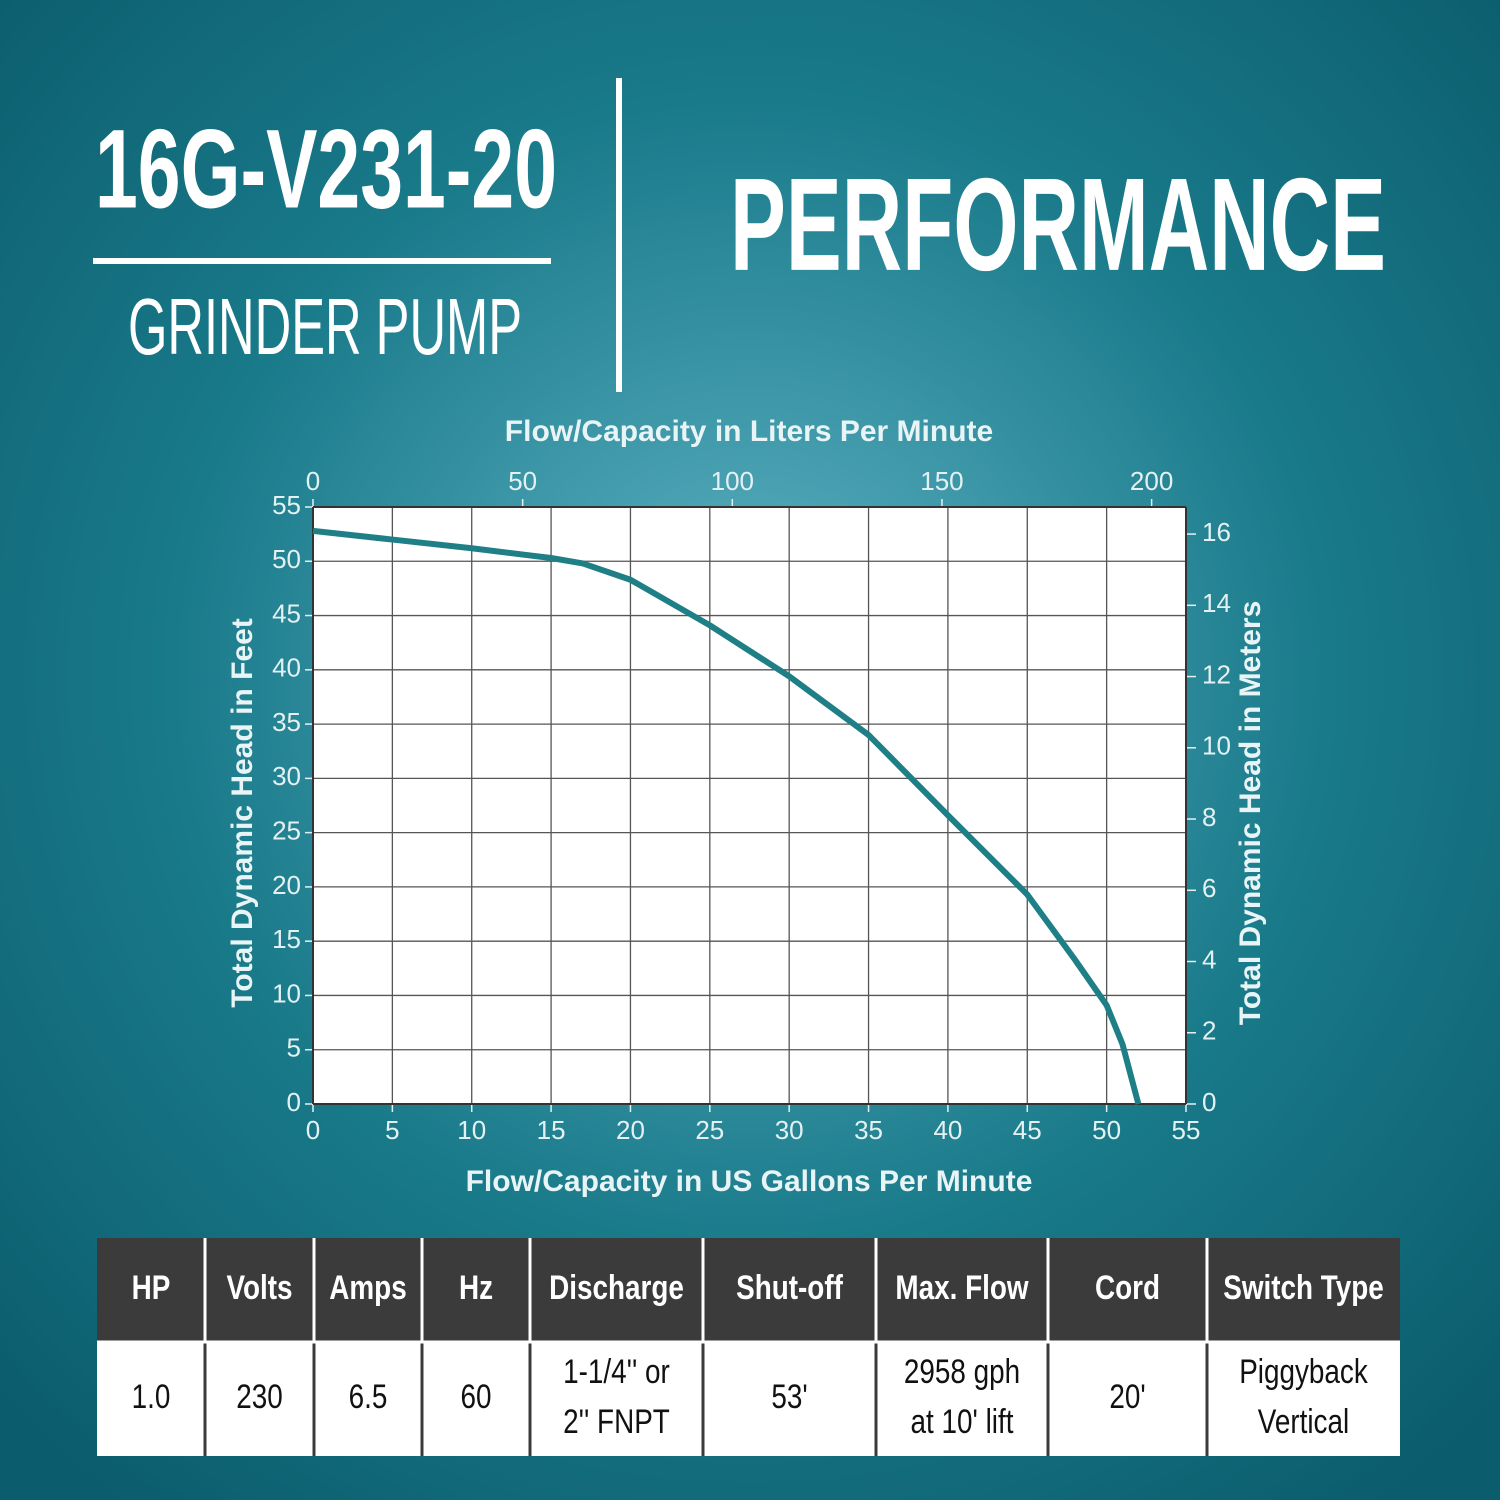 The height and width of the screenshot is (1500, 1500). What do you see at coordinates (962, 1421) in the screenshot?
I see `cell-text: at 10' lift` at bounding box center [962, 1421].